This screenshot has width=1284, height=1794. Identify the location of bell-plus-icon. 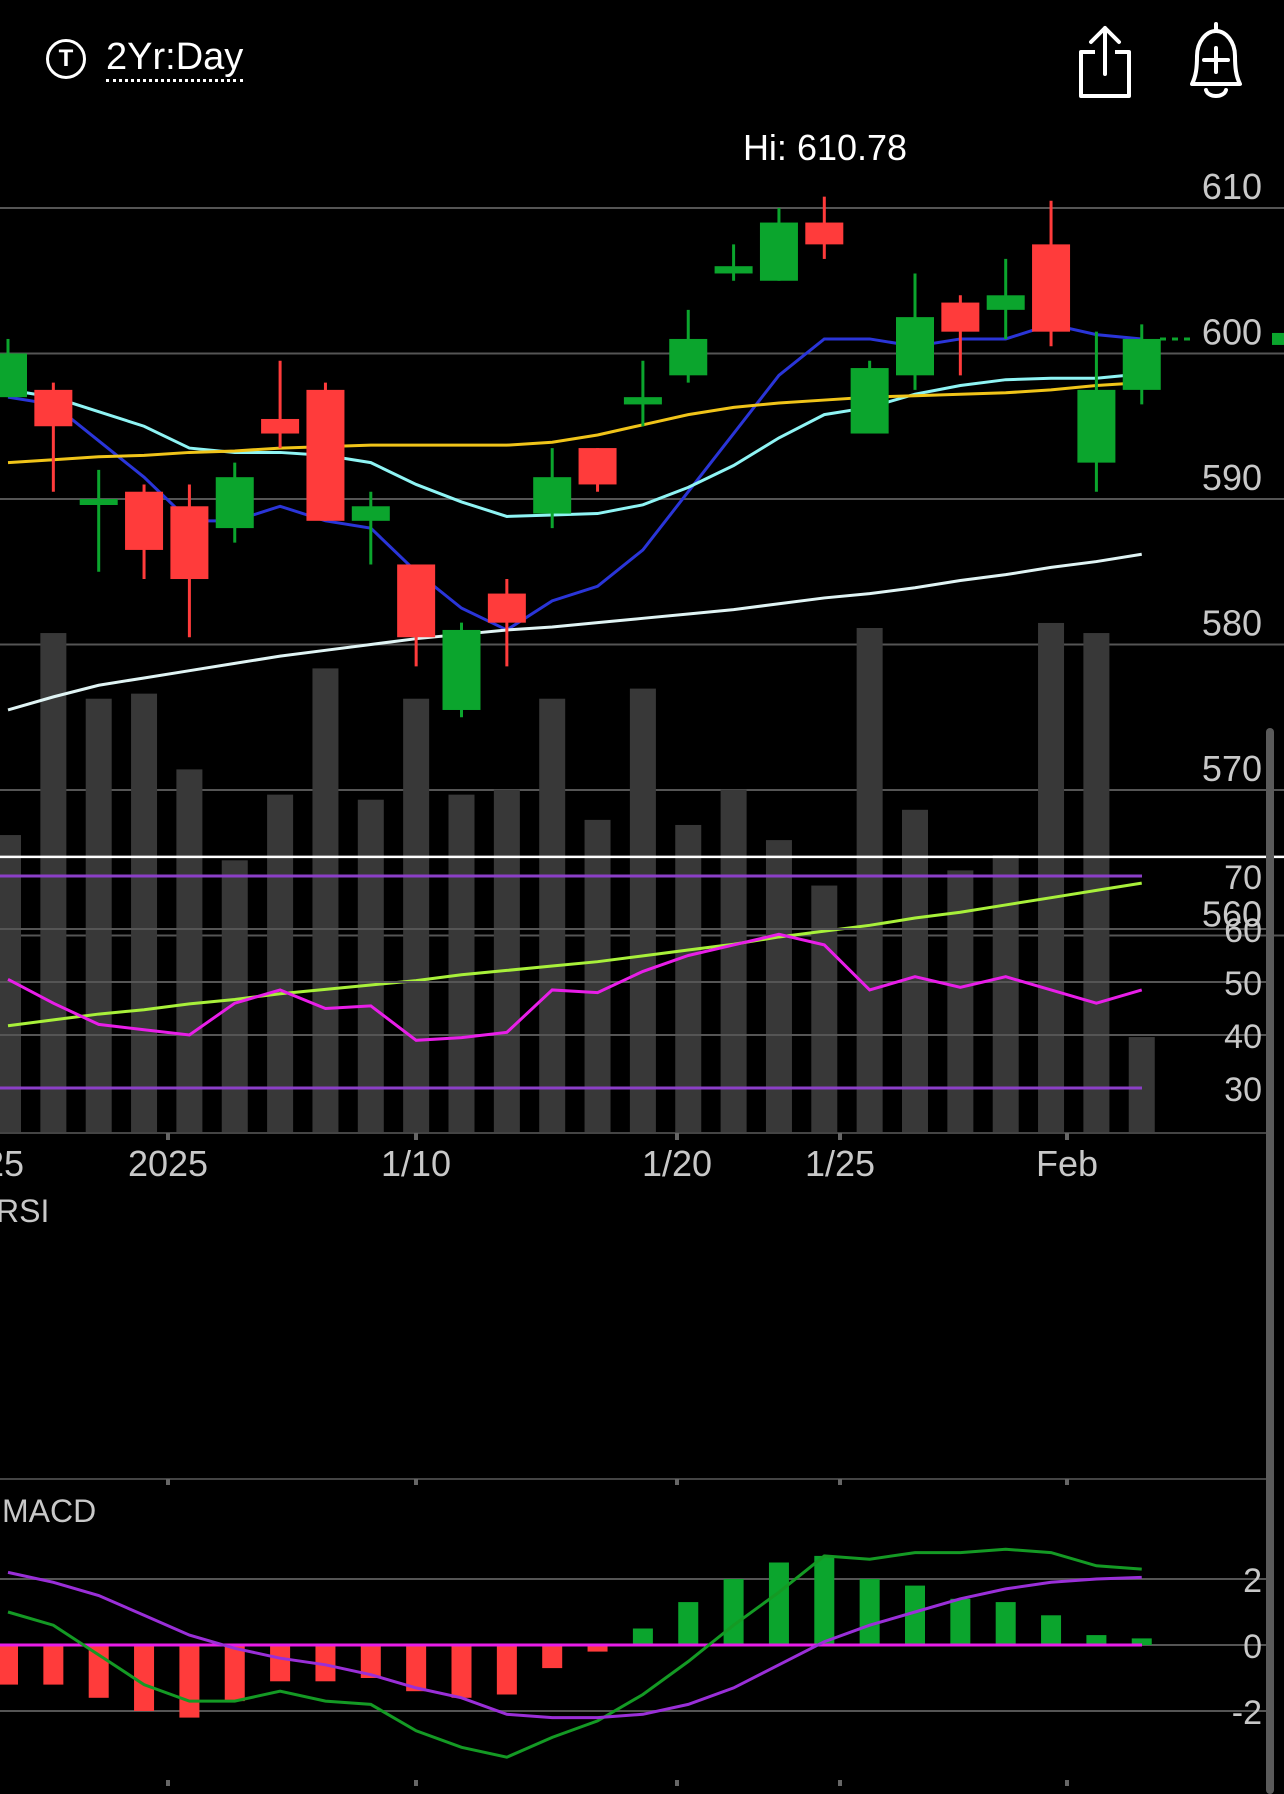
(1216, 60).